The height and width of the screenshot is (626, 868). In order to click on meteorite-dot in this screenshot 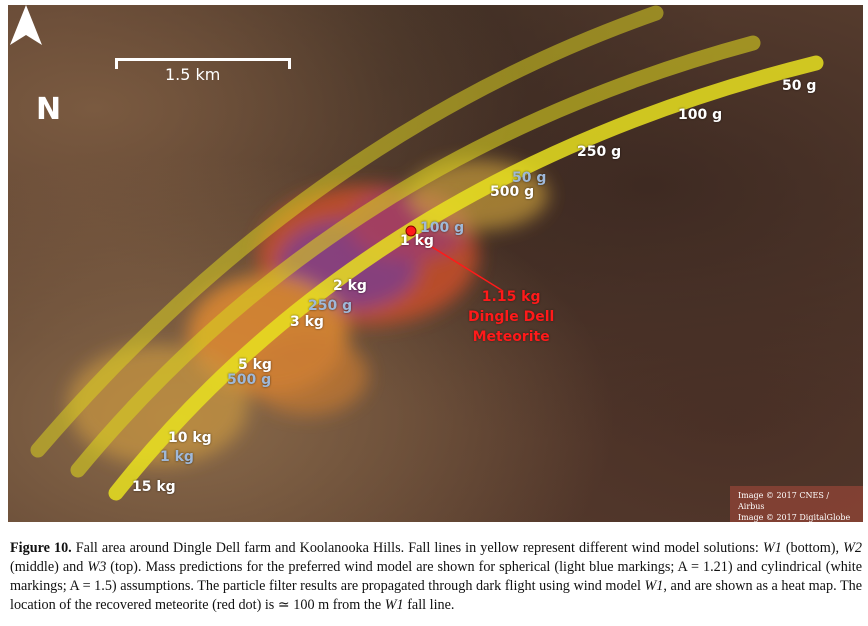, I will do `click(411, 231)`.